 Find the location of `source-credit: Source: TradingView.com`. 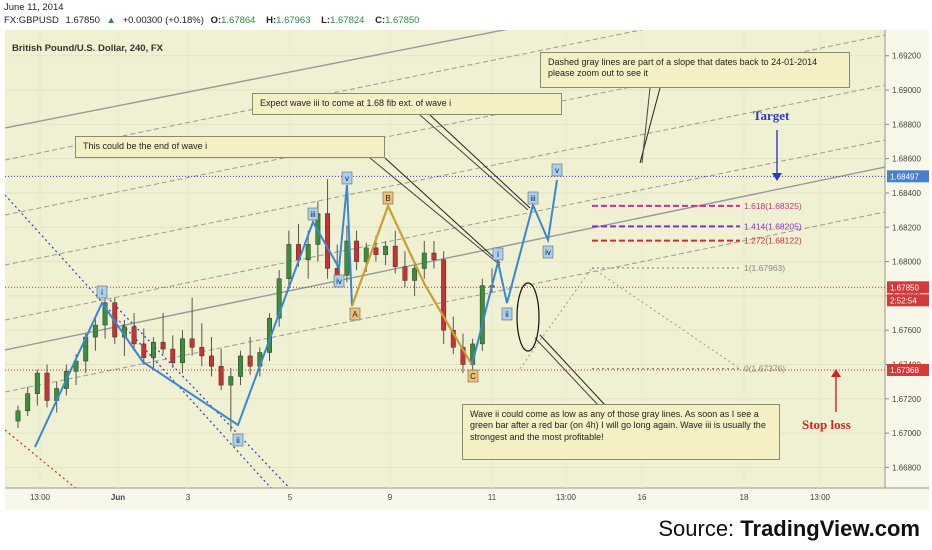

source-credit: Source: TradingView.com is located at coordinates (789, 528).